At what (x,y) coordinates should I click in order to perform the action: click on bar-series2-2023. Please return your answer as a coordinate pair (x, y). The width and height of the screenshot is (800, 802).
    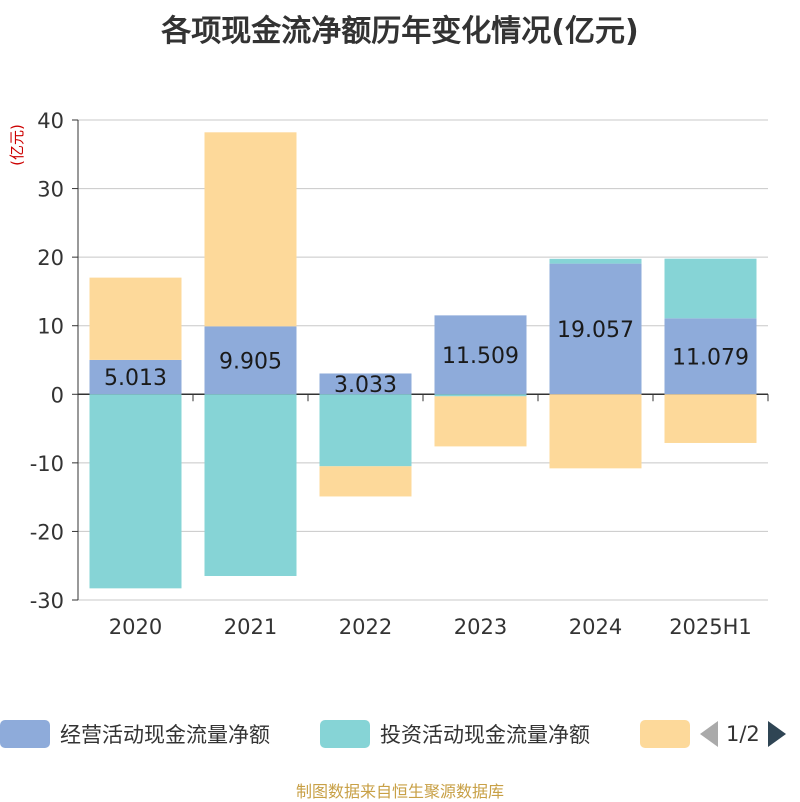
    Looking at the image, I should click on (480, 421).